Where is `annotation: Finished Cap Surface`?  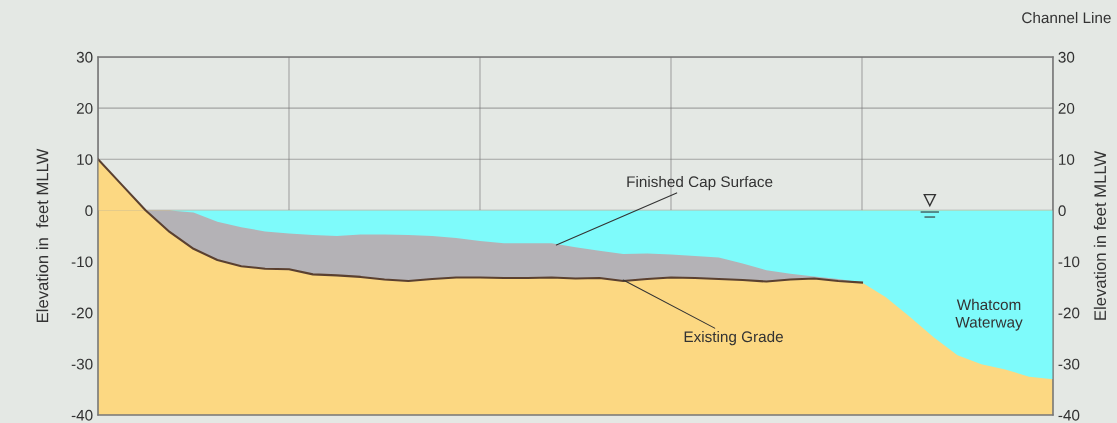 annotation: Finished Cap Surface is located at coordinates (700, 183).